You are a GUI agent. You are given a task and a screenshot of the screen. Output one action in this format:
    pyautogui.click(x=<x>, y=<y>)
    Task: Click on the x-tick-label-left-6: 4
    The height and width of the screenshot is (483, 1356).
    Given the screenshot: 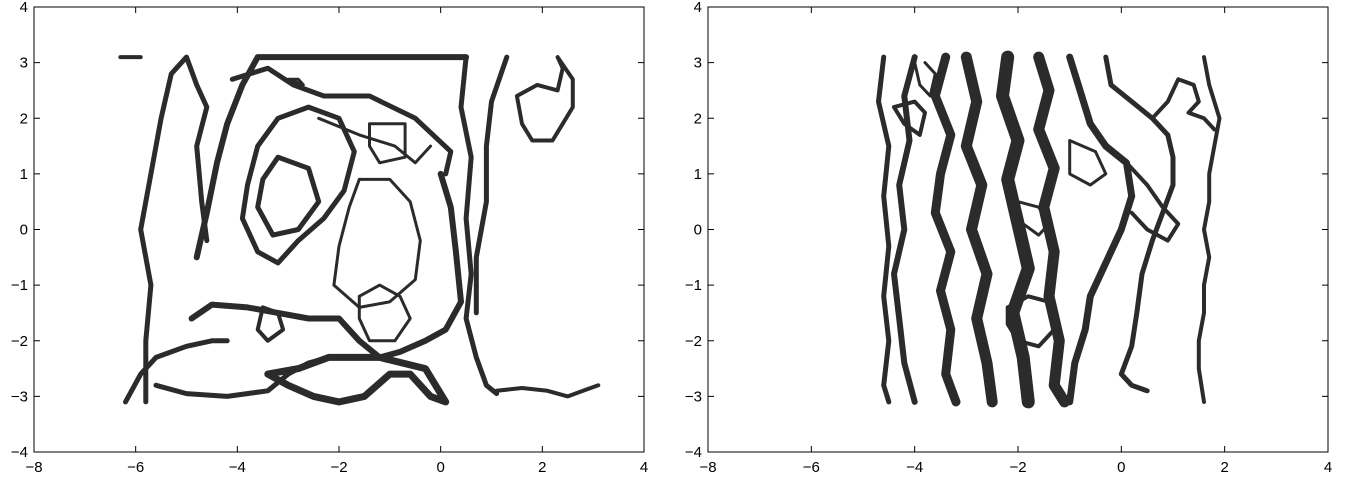 What is the action you would take?
    pyautogui.click(x=644, y=467)
    